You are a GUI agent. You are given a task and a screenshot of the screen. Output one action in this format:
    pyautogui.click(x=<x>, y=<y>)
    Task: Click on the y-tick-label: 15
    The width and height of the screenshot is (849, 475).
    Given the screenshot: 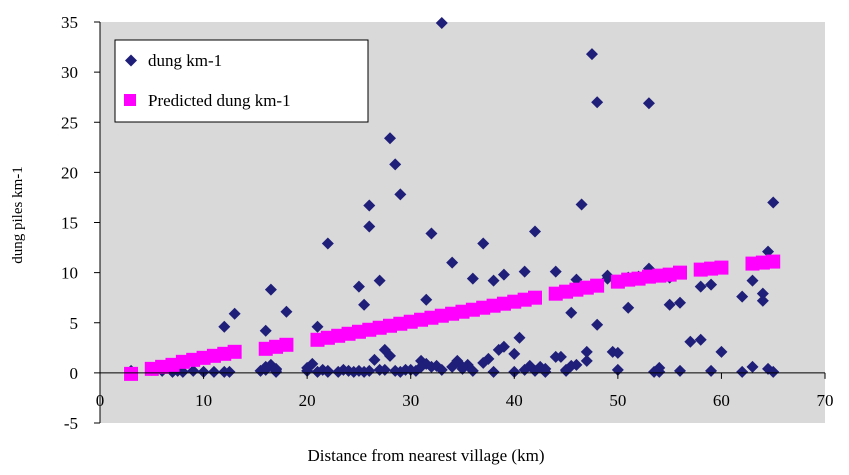 What is the action you would take?
    pyautogui.click(x=69, y=223)
    